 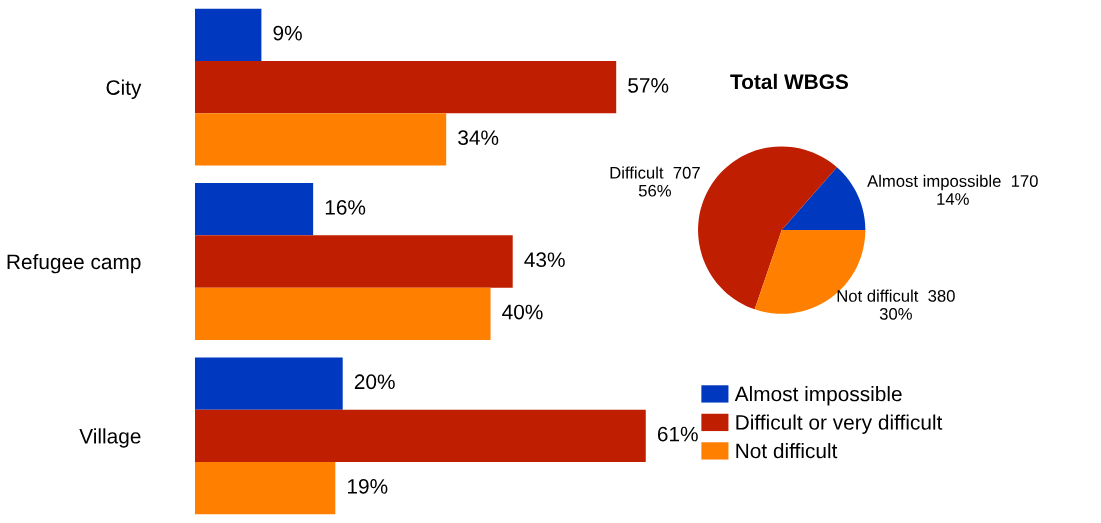 What do you see at coordinates (789, 81) in the screenshot?
I see `chart-title: Total WBGS` at bounding box center [789, 81].